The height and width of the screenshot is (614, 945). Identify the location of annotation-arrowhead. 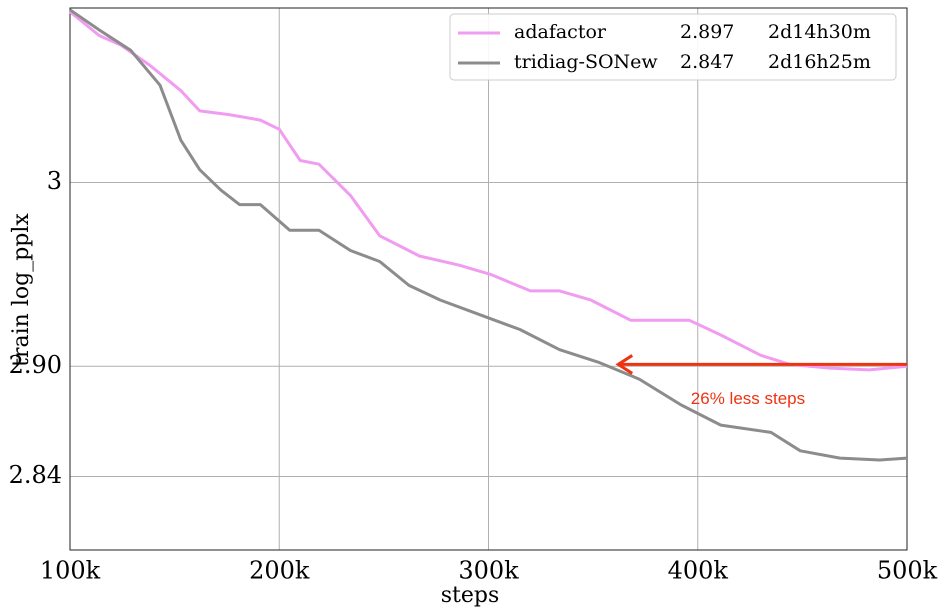
(624, 364).